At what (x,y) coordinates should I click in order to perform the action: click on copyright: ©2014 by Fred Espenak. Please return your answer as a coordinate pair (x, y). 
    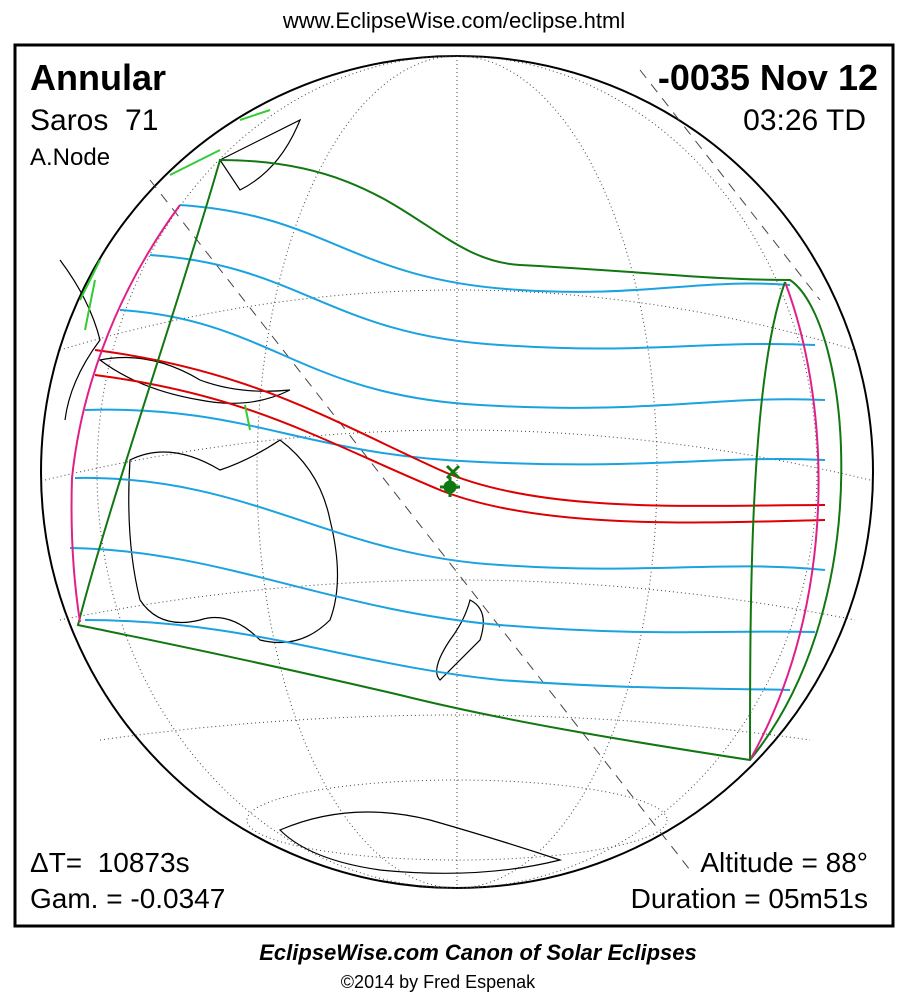
    Looking at the image, I should click on (438, 982).